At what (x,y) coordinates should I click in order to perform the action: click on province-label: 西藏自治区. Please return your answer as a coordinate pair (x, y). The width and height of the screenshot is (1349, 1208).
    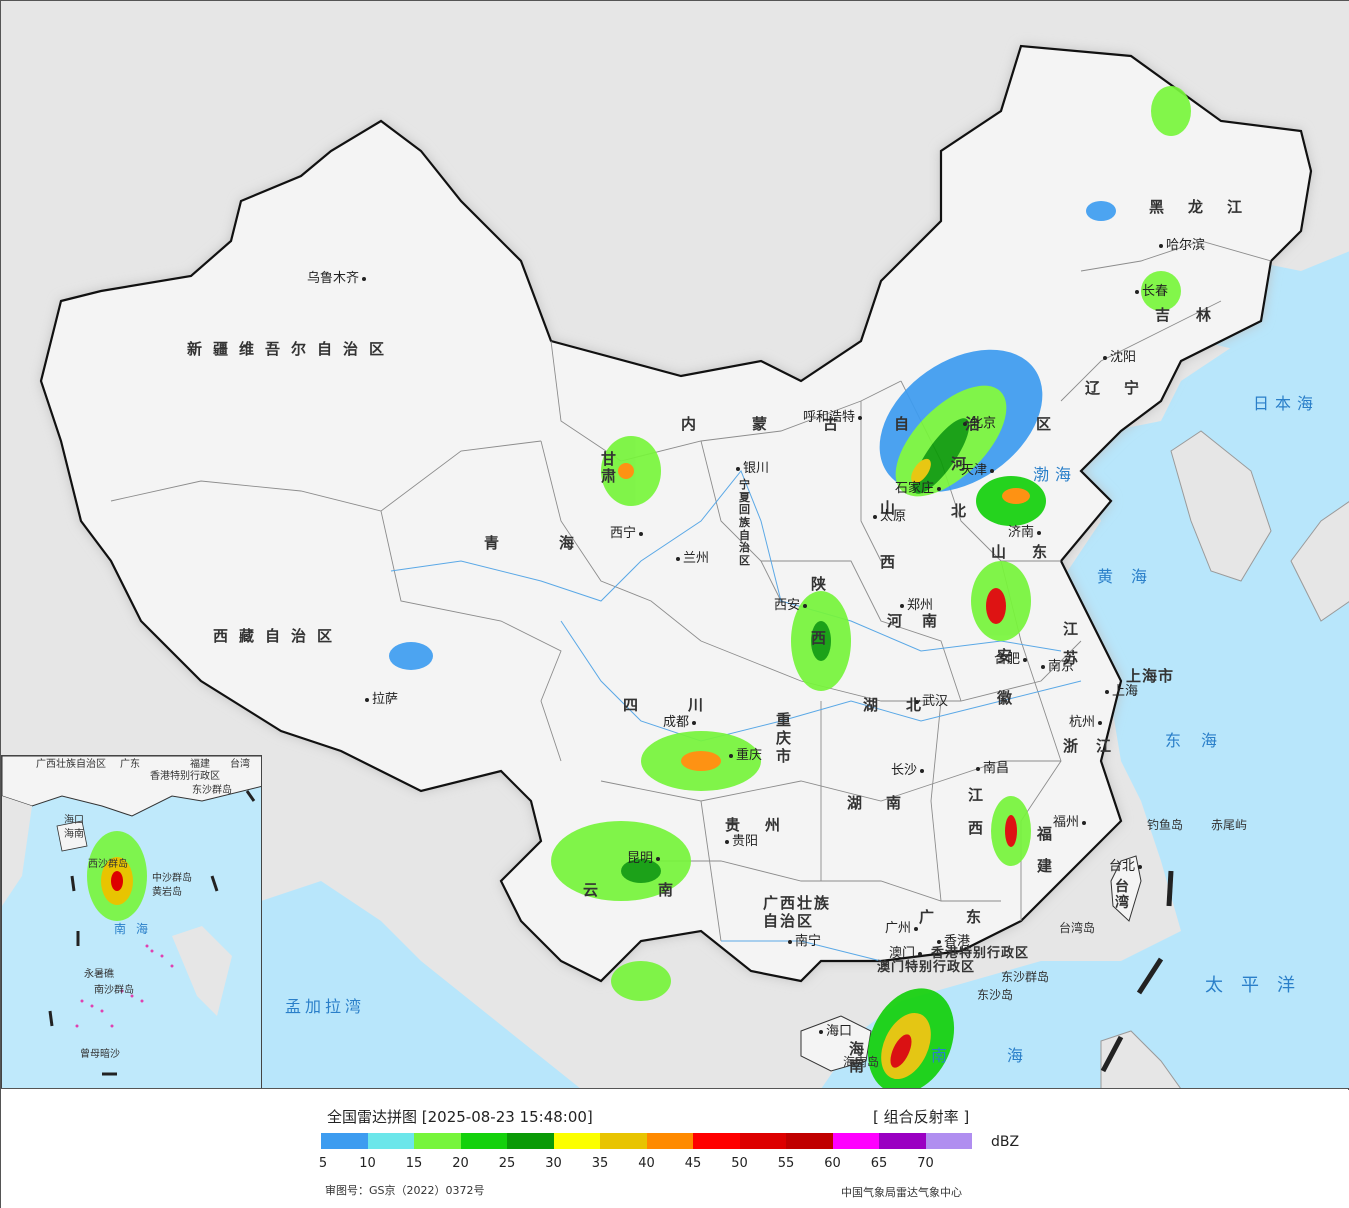
    Looking at the image, I should click on (278, 636).